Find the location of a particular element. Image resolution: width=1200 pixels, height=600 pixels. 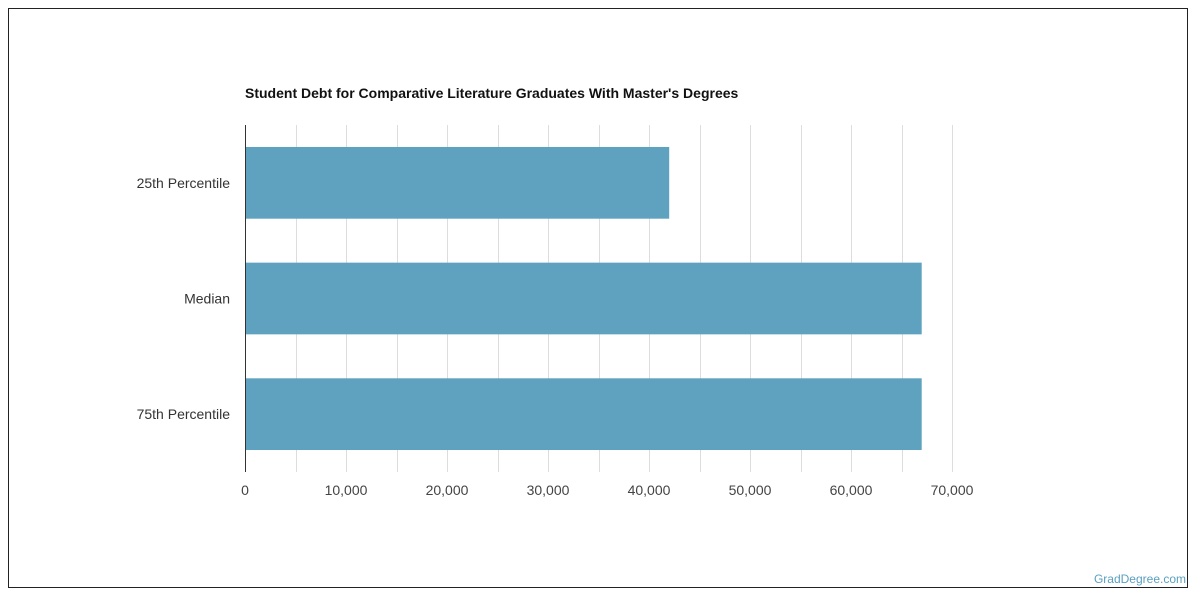

category-label: 75th Percentile is located at coordinates (184, 414).